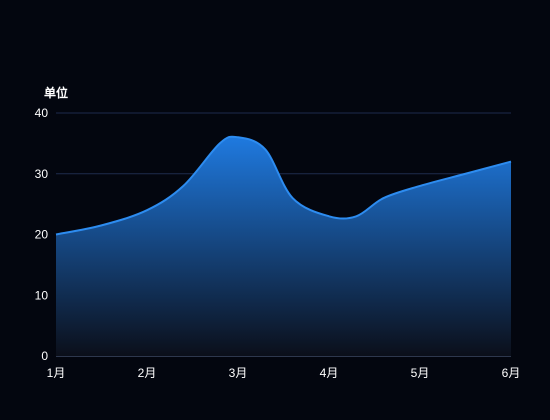 The image size is (550, 420). I want to click on y-unit-label: 单位, so click(56, 92).